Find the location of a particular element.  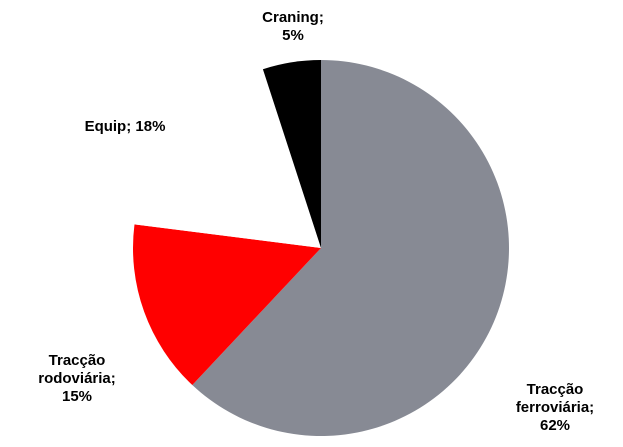

data-label: Equip; 18% is located at coordinates (125, 126).